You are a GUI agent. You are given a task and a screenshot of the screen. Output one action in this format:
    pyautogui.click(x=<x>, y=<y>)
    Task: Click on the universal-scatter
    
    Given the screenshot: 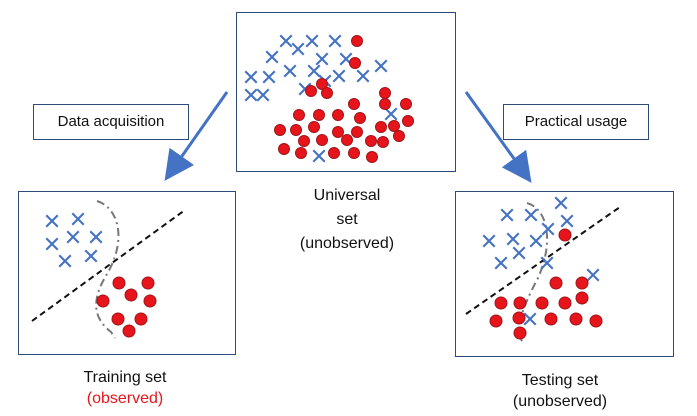 What is the action you would take?
    pyautogui.click(x=329, y=98)
    